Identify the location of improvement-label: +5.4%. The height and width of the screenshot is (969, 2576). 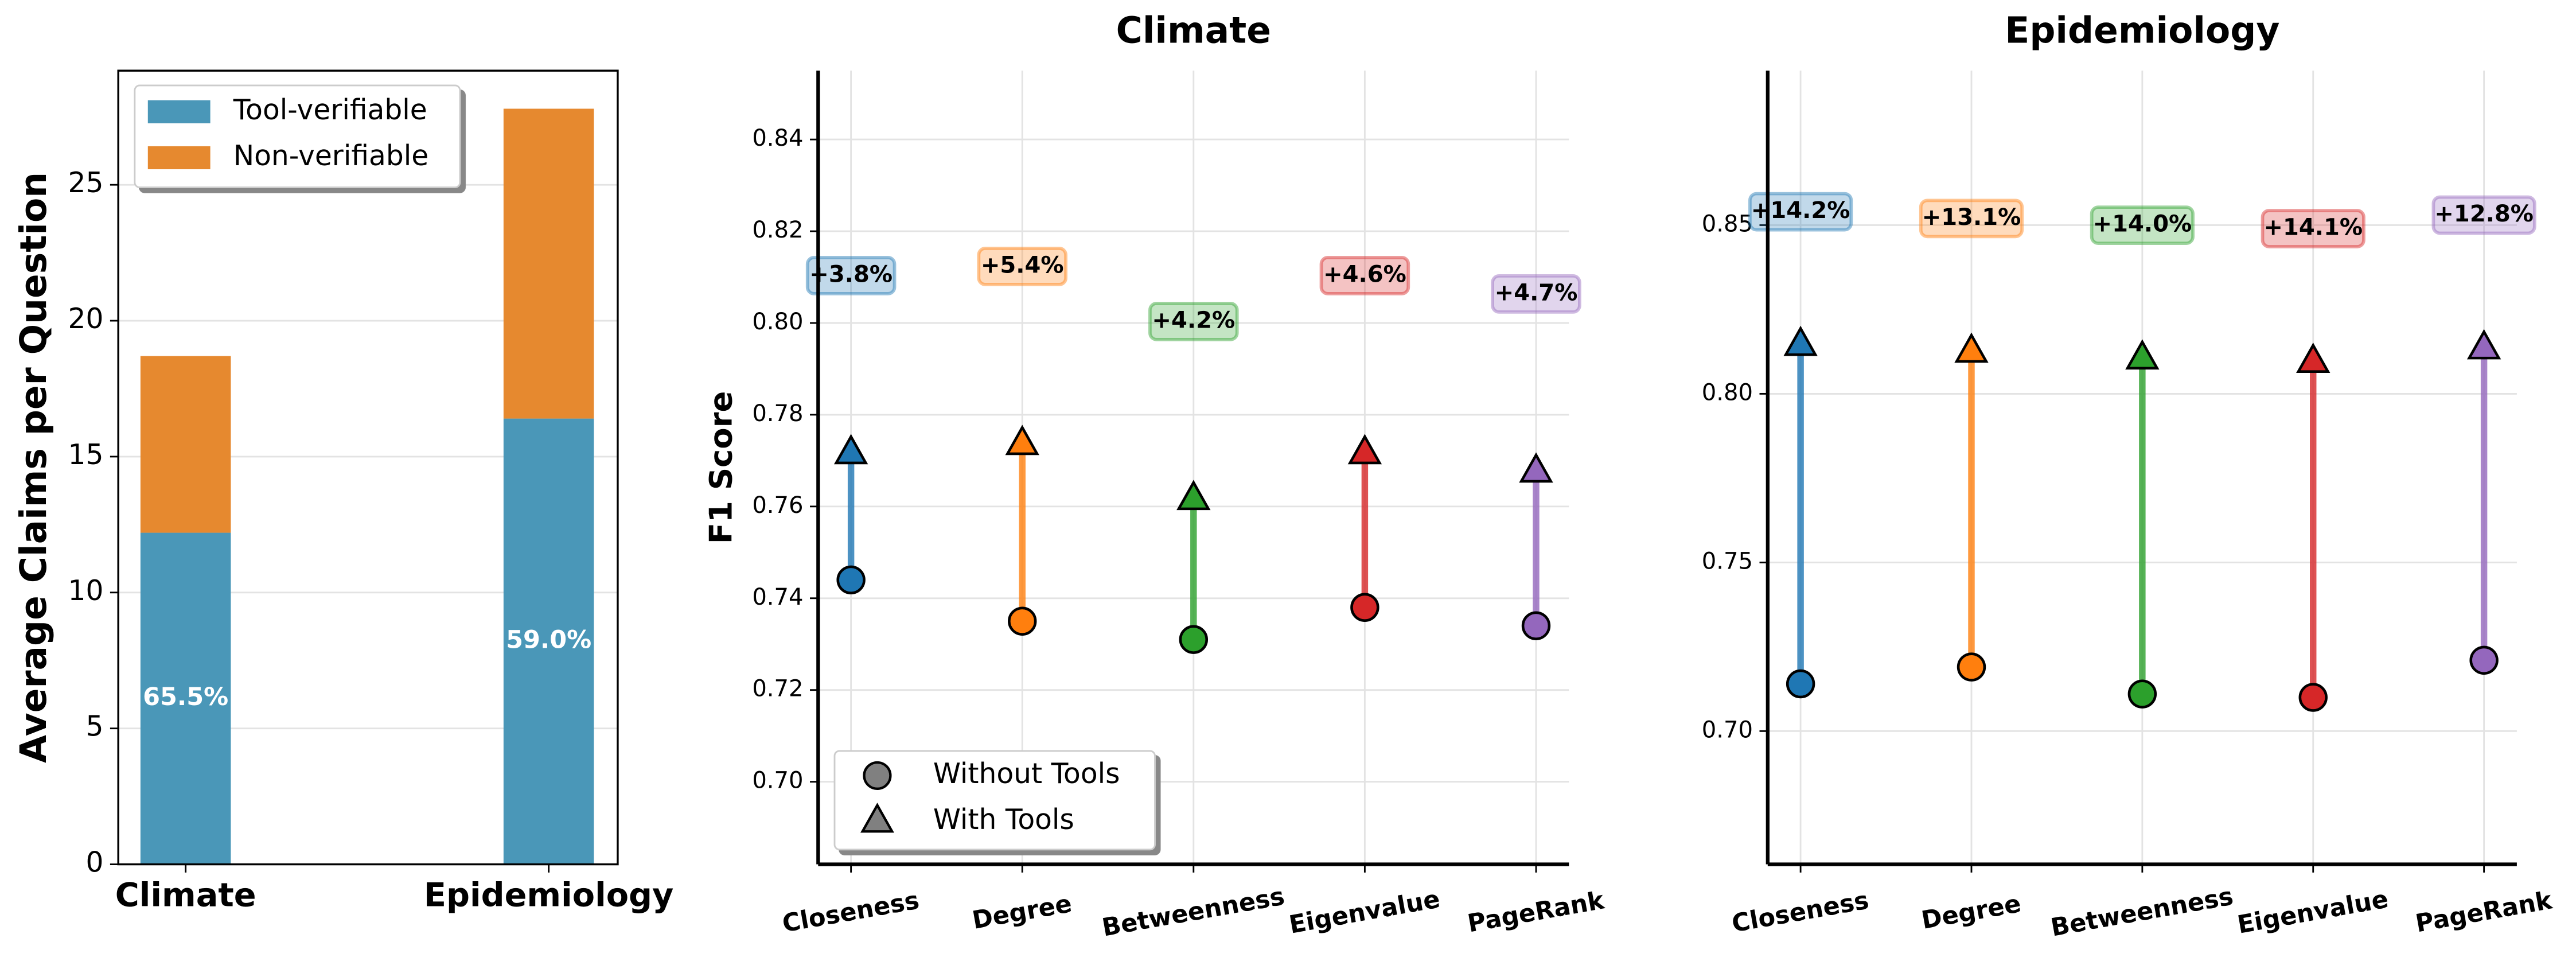
(1023, 265).